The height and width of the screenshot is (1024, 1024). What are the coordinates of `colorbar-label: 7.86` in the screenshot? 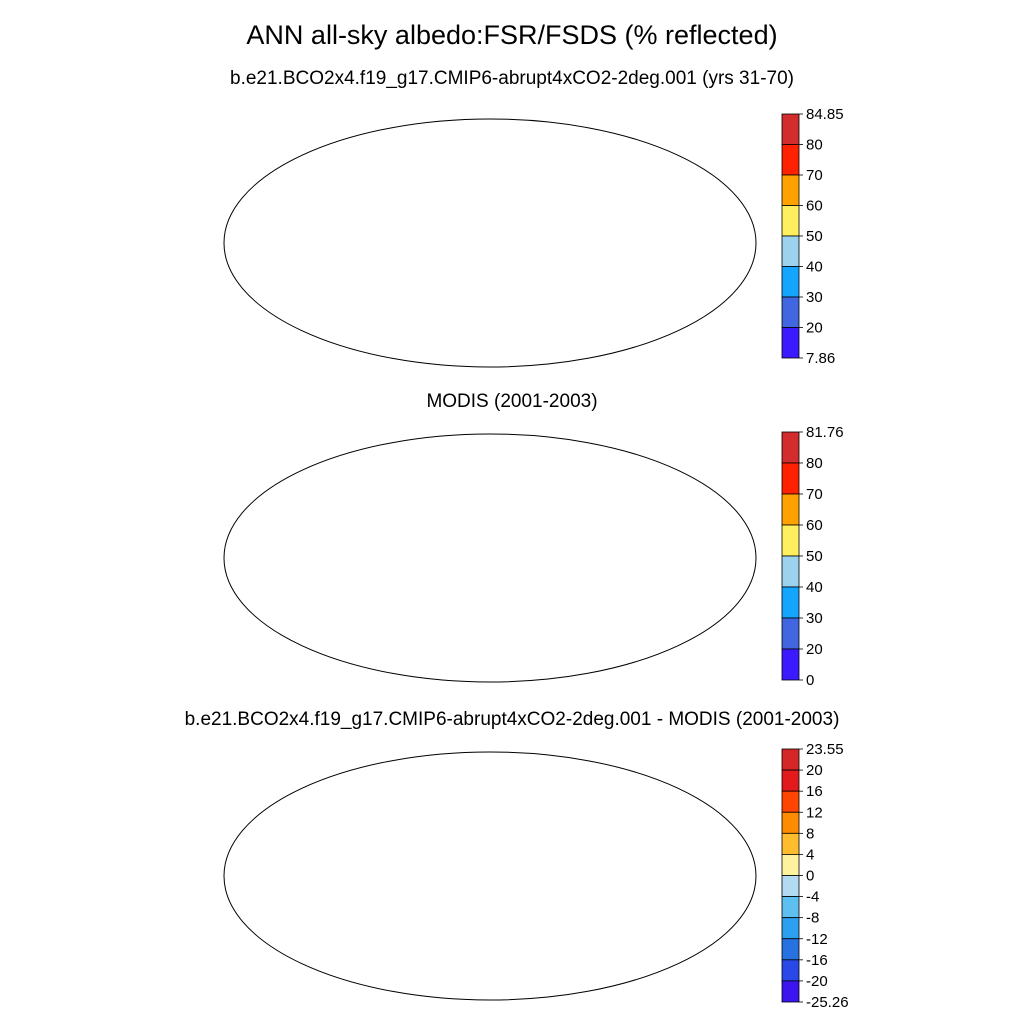 It's located at (820, 358).